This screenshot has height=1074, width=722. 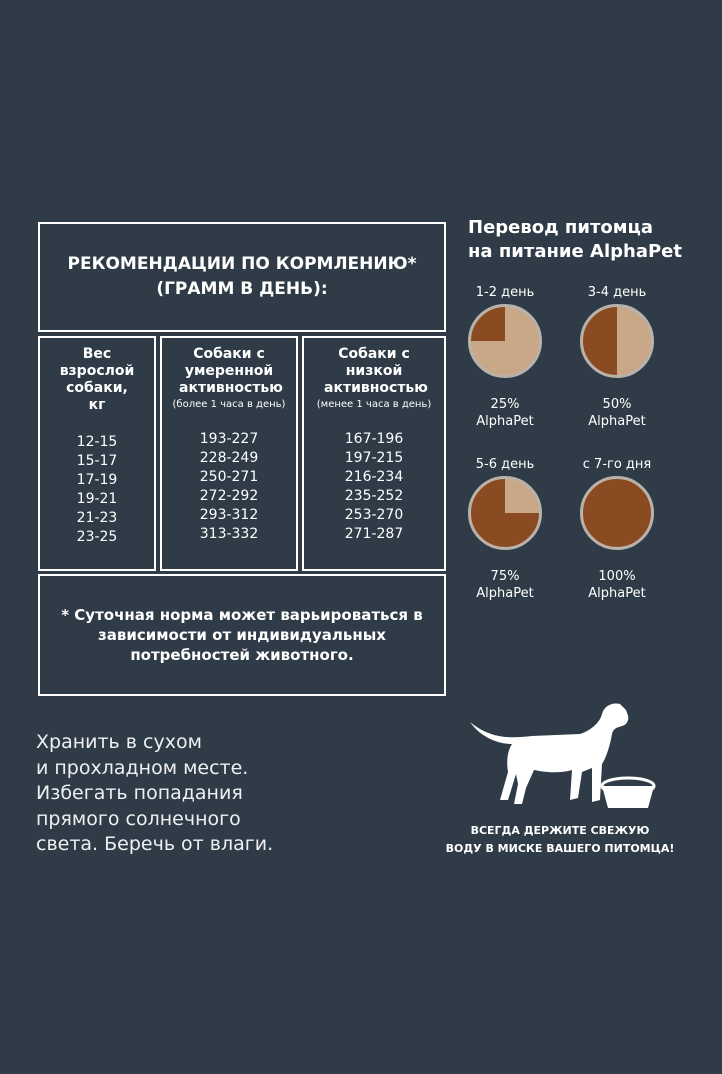 What do you see at coordinates (242, 264) in the screenshot?
I see `table-title: РЕКОМЕНДАЦИИ ПО КОРМЛЕНИЮ*` at bounding box center [242, 264].